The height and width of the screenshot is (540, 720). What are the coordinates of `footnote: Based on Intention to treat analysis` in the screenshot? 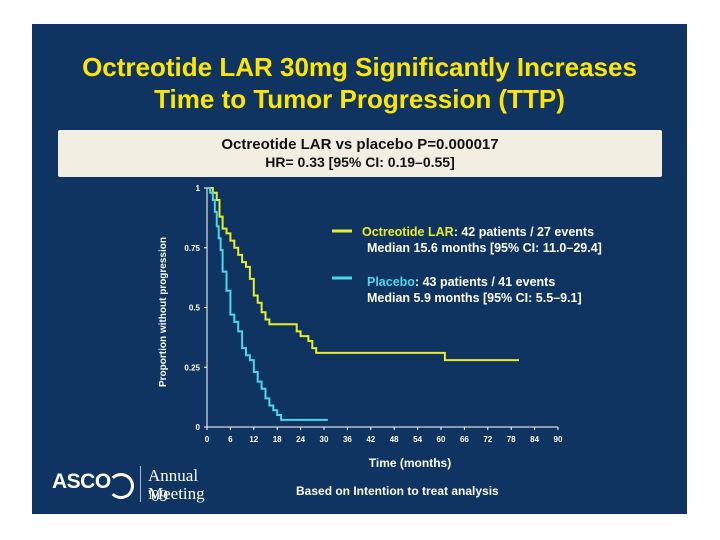 It's located at (397, 491).